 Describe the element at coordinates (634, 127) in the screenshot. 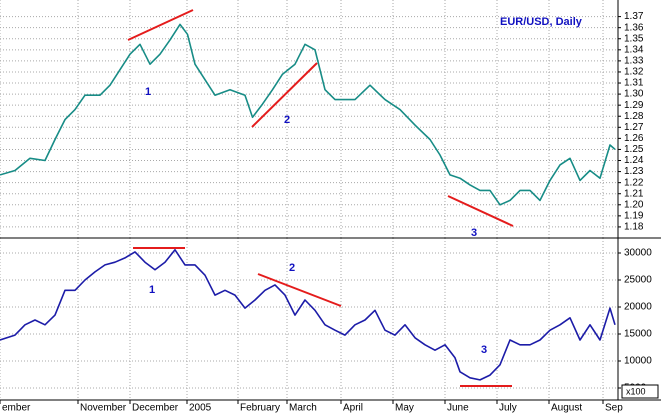

I see `y-tick-label: 1.27` at that location.